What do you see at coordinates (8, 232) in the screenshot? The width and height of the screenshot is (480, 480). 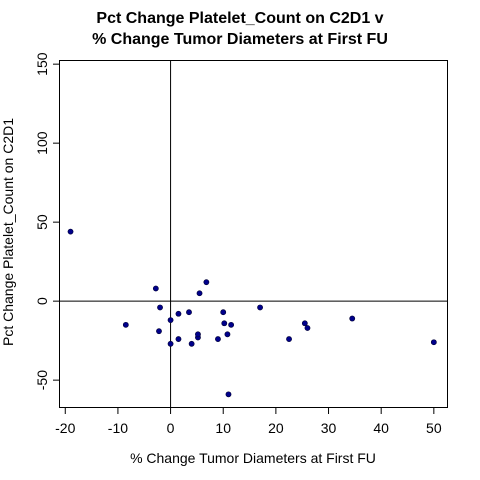 I see `y-axis-label: Pct Change Platelet_Count on C2D1` at bounding box center [8, 232].